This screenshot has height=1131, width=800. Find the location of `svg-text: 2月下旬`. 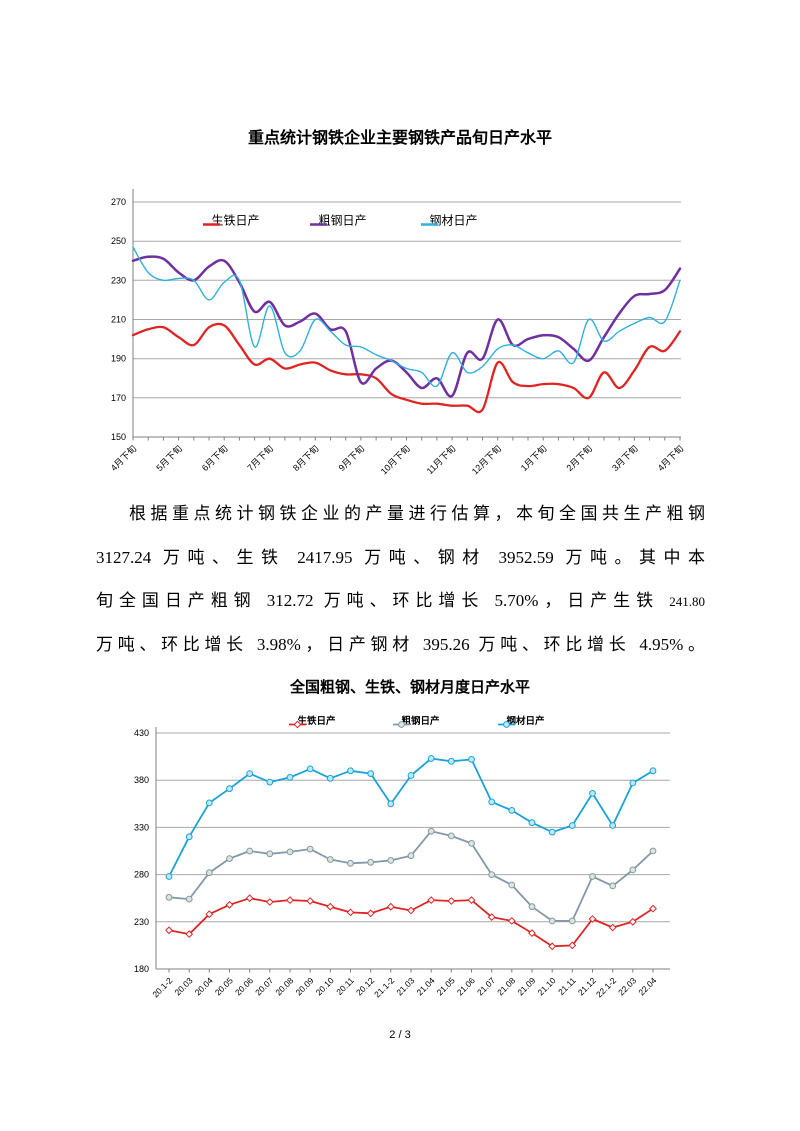

svg-text: 2月下旬 is located at coordinates (579, 458).